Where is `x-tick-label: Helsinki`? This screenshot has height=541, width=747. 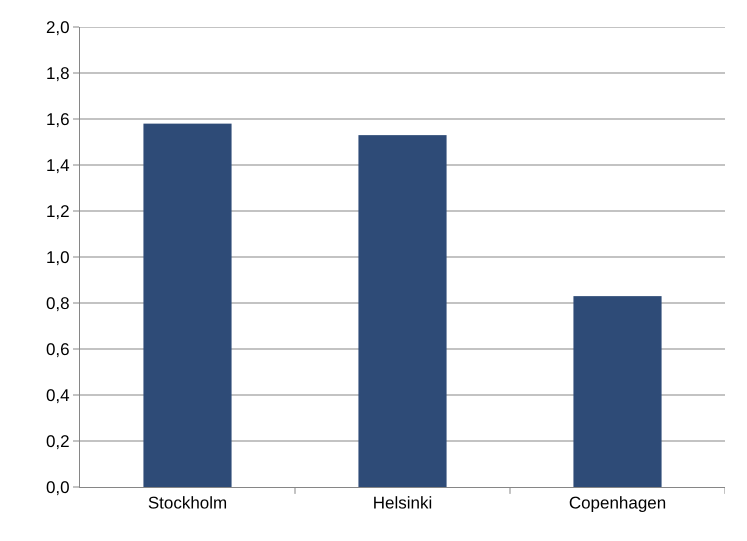 x-tick-label: Helsinki is located at coordinates (402, 502).